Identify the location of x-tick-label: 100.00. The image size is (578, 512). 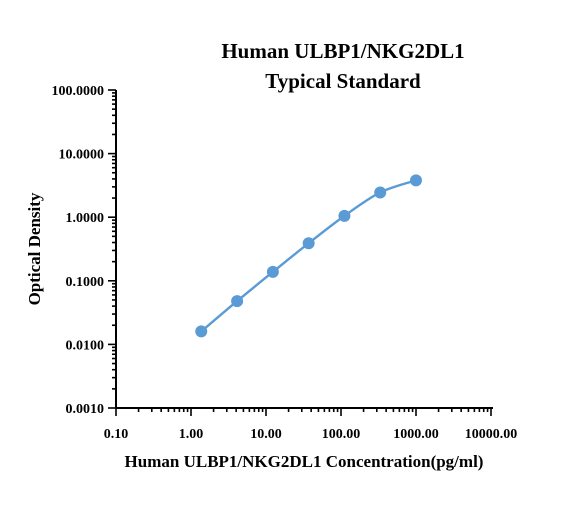
(341, 434).